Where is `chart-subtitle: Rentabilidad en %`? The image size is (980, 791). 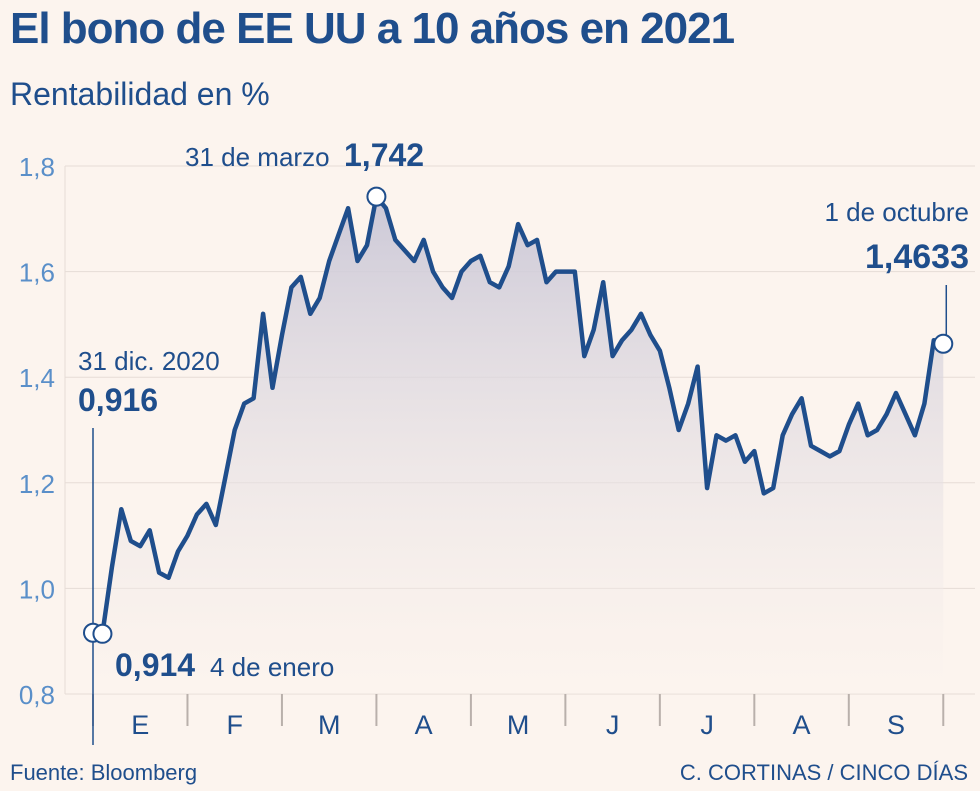
chart-subtitle: Rentabilidad en % is located at coordinates (140, 94).